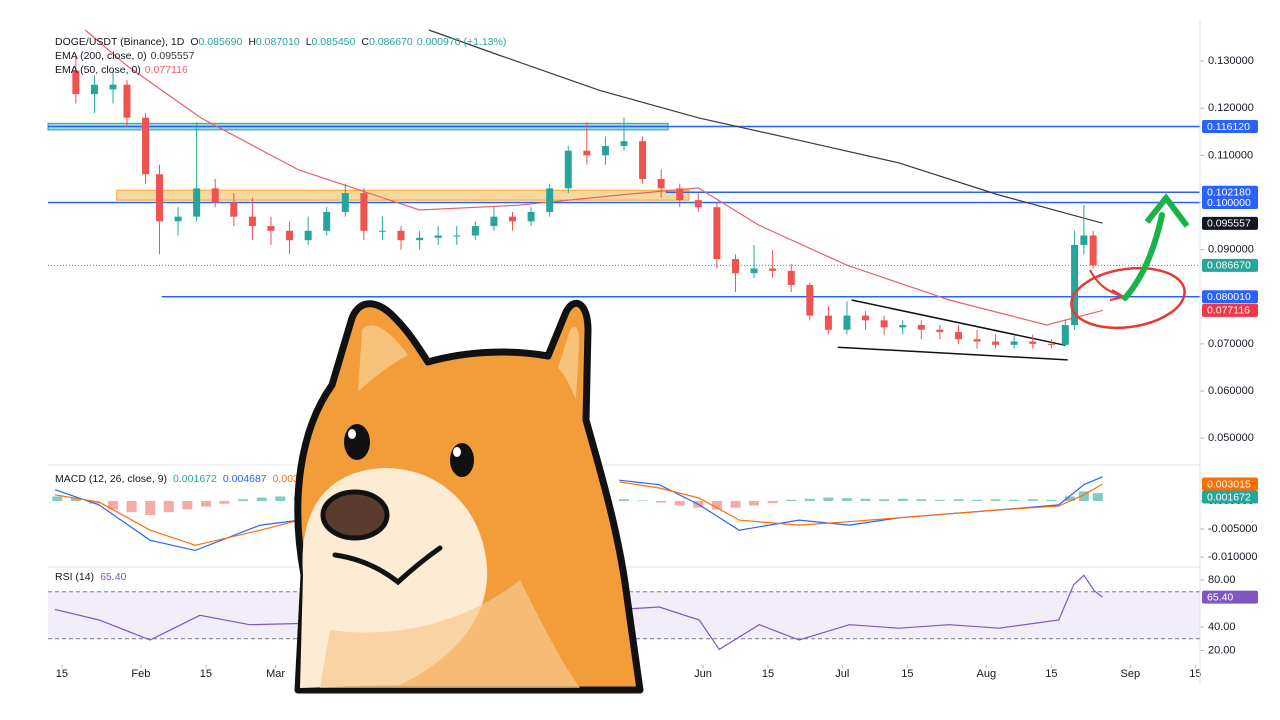 This screenshot has height=720, width=1280. I want to click on legend-text: 0.004687, so click(245, 479).